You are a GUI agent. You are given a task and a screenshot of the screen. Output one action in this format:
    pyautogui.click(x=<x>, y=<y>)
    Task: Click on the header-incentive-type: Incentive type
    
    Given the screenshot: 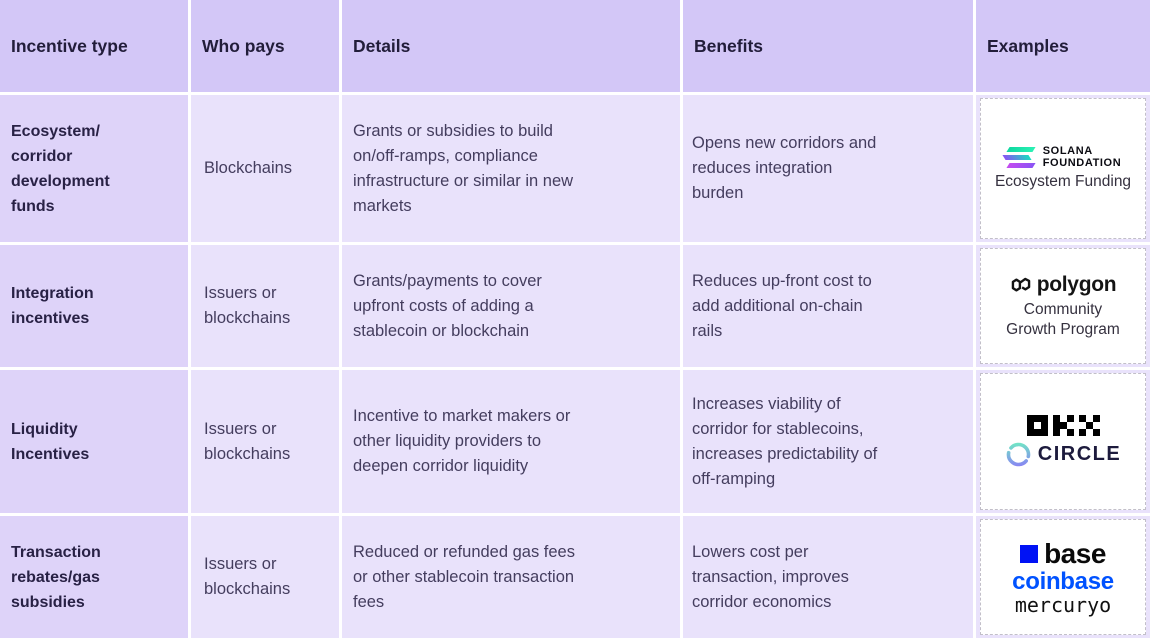 What is the action you would take?
    pyautogui.click(x=94, y=46)
    